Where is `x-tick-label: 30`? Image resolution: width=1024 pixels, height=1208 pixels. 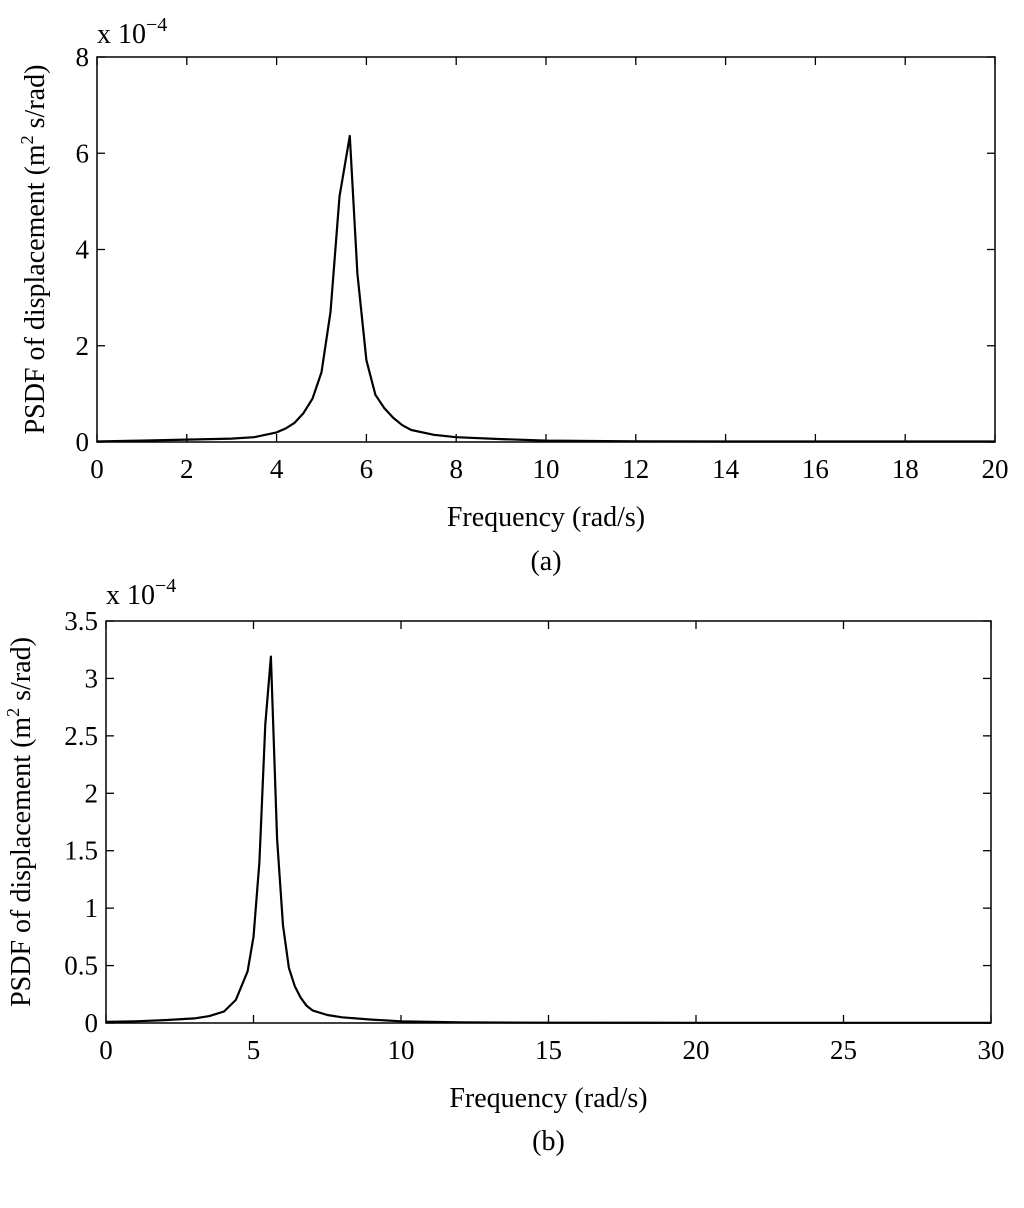
x-tick-label: 30 is located at coordinates (991, 1050).